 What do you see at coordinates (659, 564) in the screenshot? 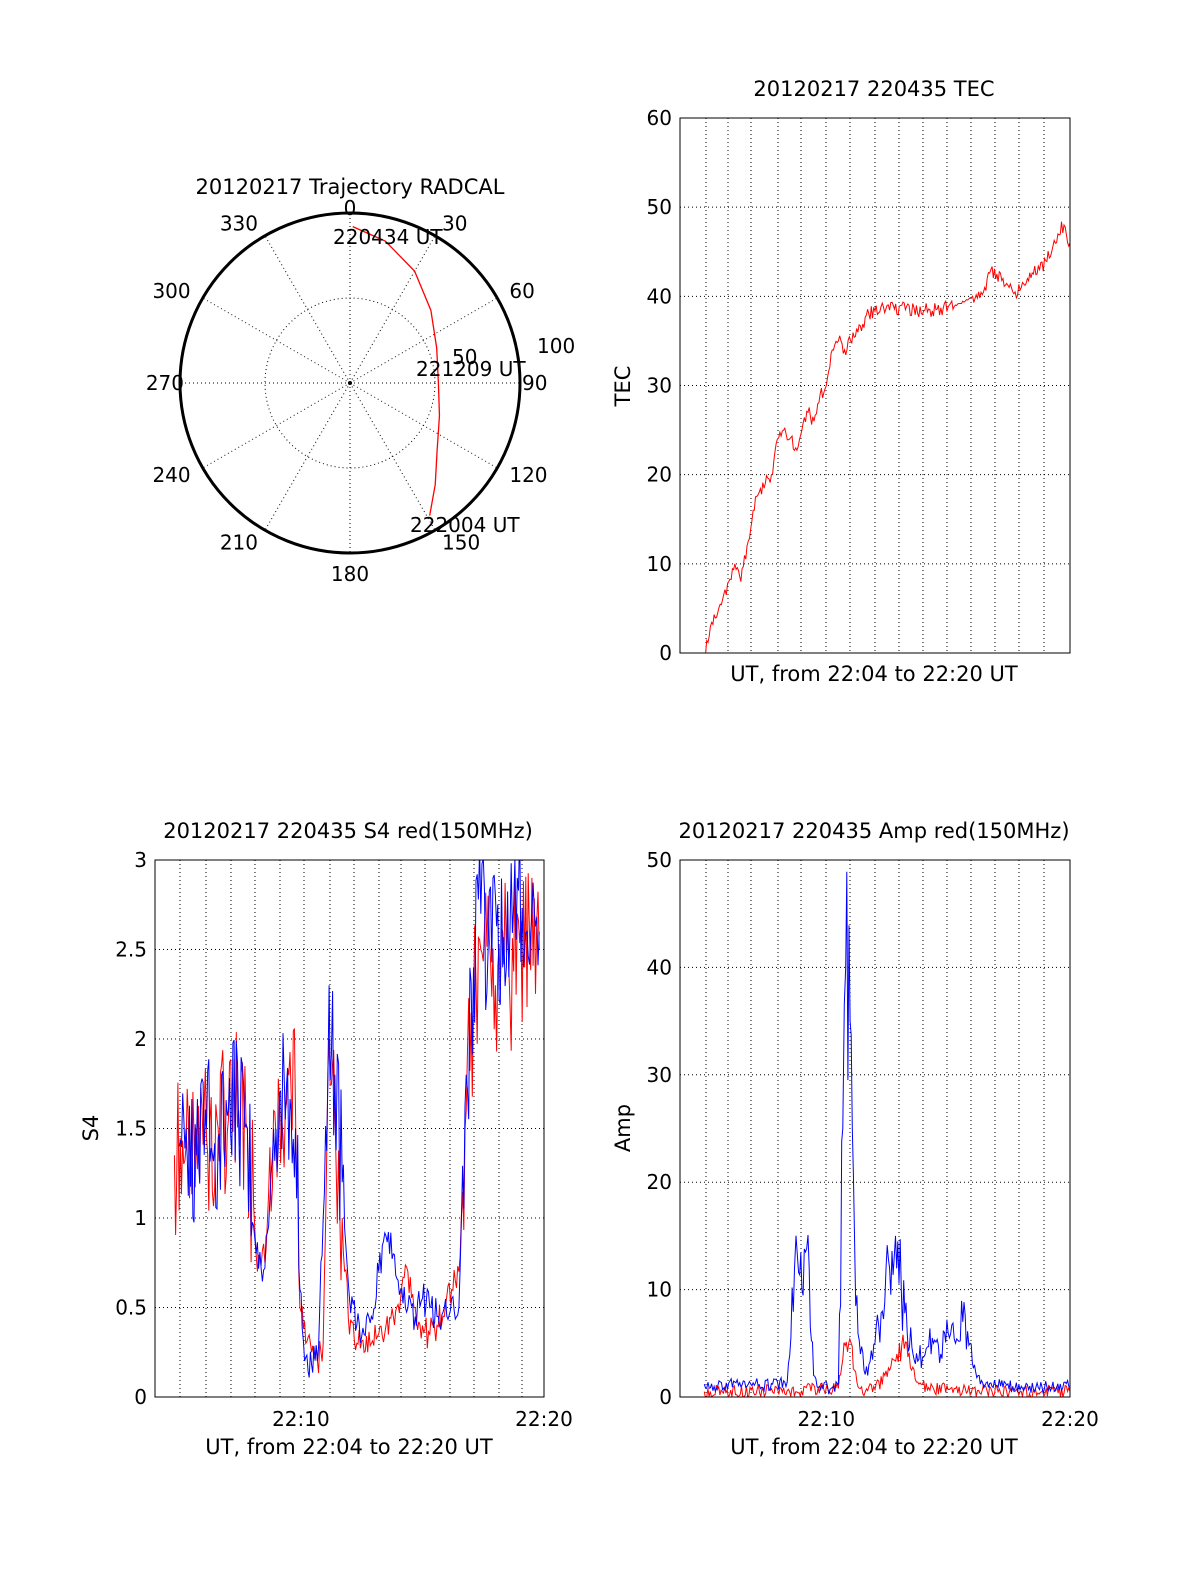
I see `tec-y-tick-label: 10` at bounding box center [659, 564].